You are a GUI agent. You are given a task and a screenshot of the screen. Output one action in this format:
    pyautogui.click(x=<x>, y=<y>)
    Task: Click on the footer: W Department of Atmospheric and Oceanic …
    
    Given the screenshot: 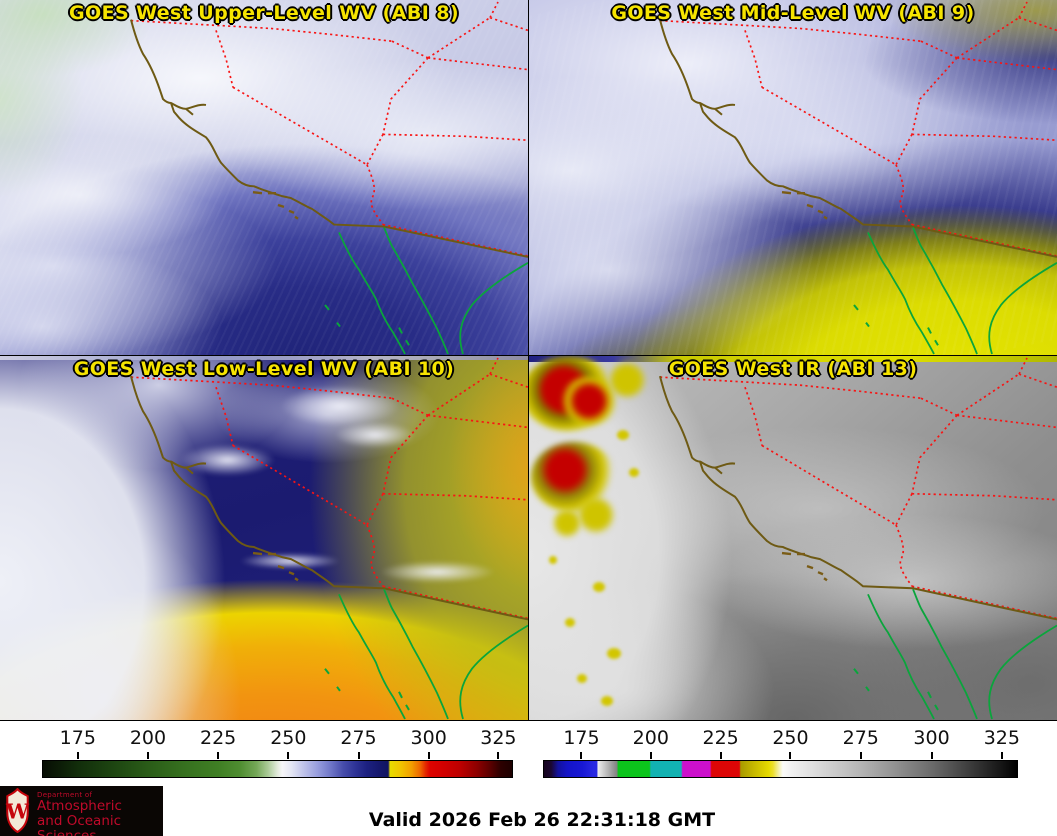 What is the action you would take?
    pyautogui.click(x=528, y=811)
    